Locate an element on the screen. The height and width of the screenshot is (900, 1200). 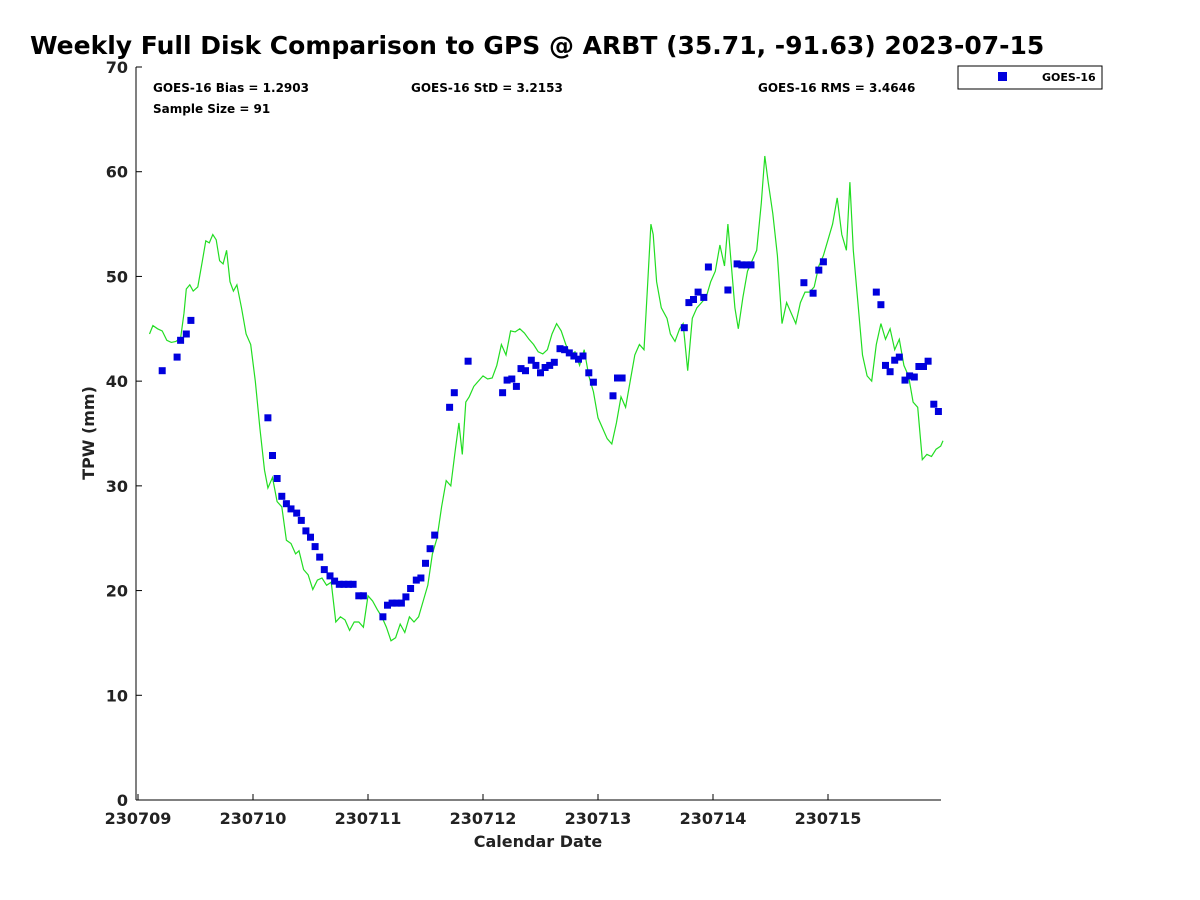
bias-stat: GOES-16 Bias = 1.2903 is located at coordinates (231, 88).